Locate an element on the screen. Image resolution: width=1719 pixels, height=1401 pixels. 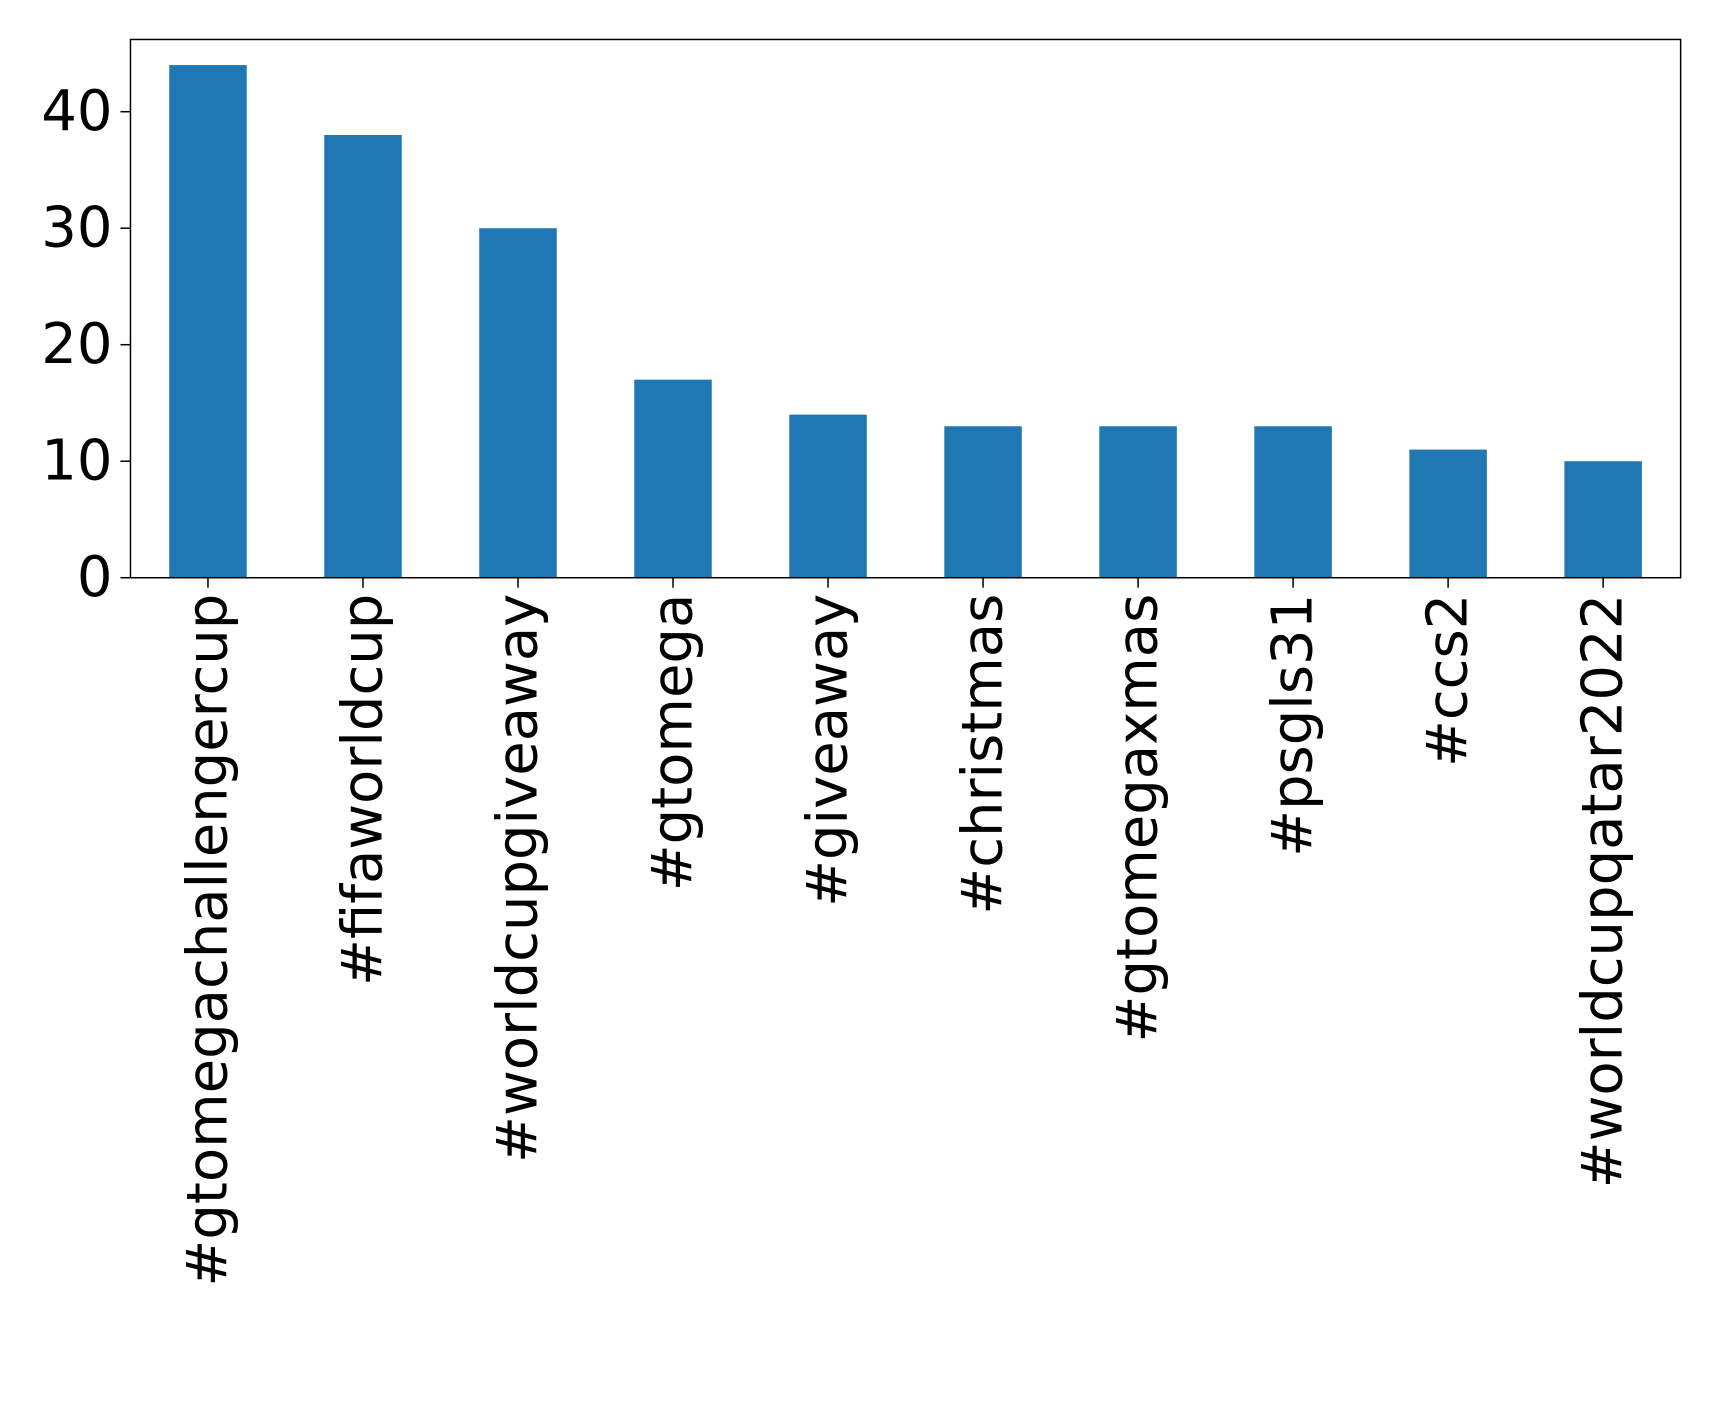
bar-gtomegaxmas is located at coordinates (1138, 502).